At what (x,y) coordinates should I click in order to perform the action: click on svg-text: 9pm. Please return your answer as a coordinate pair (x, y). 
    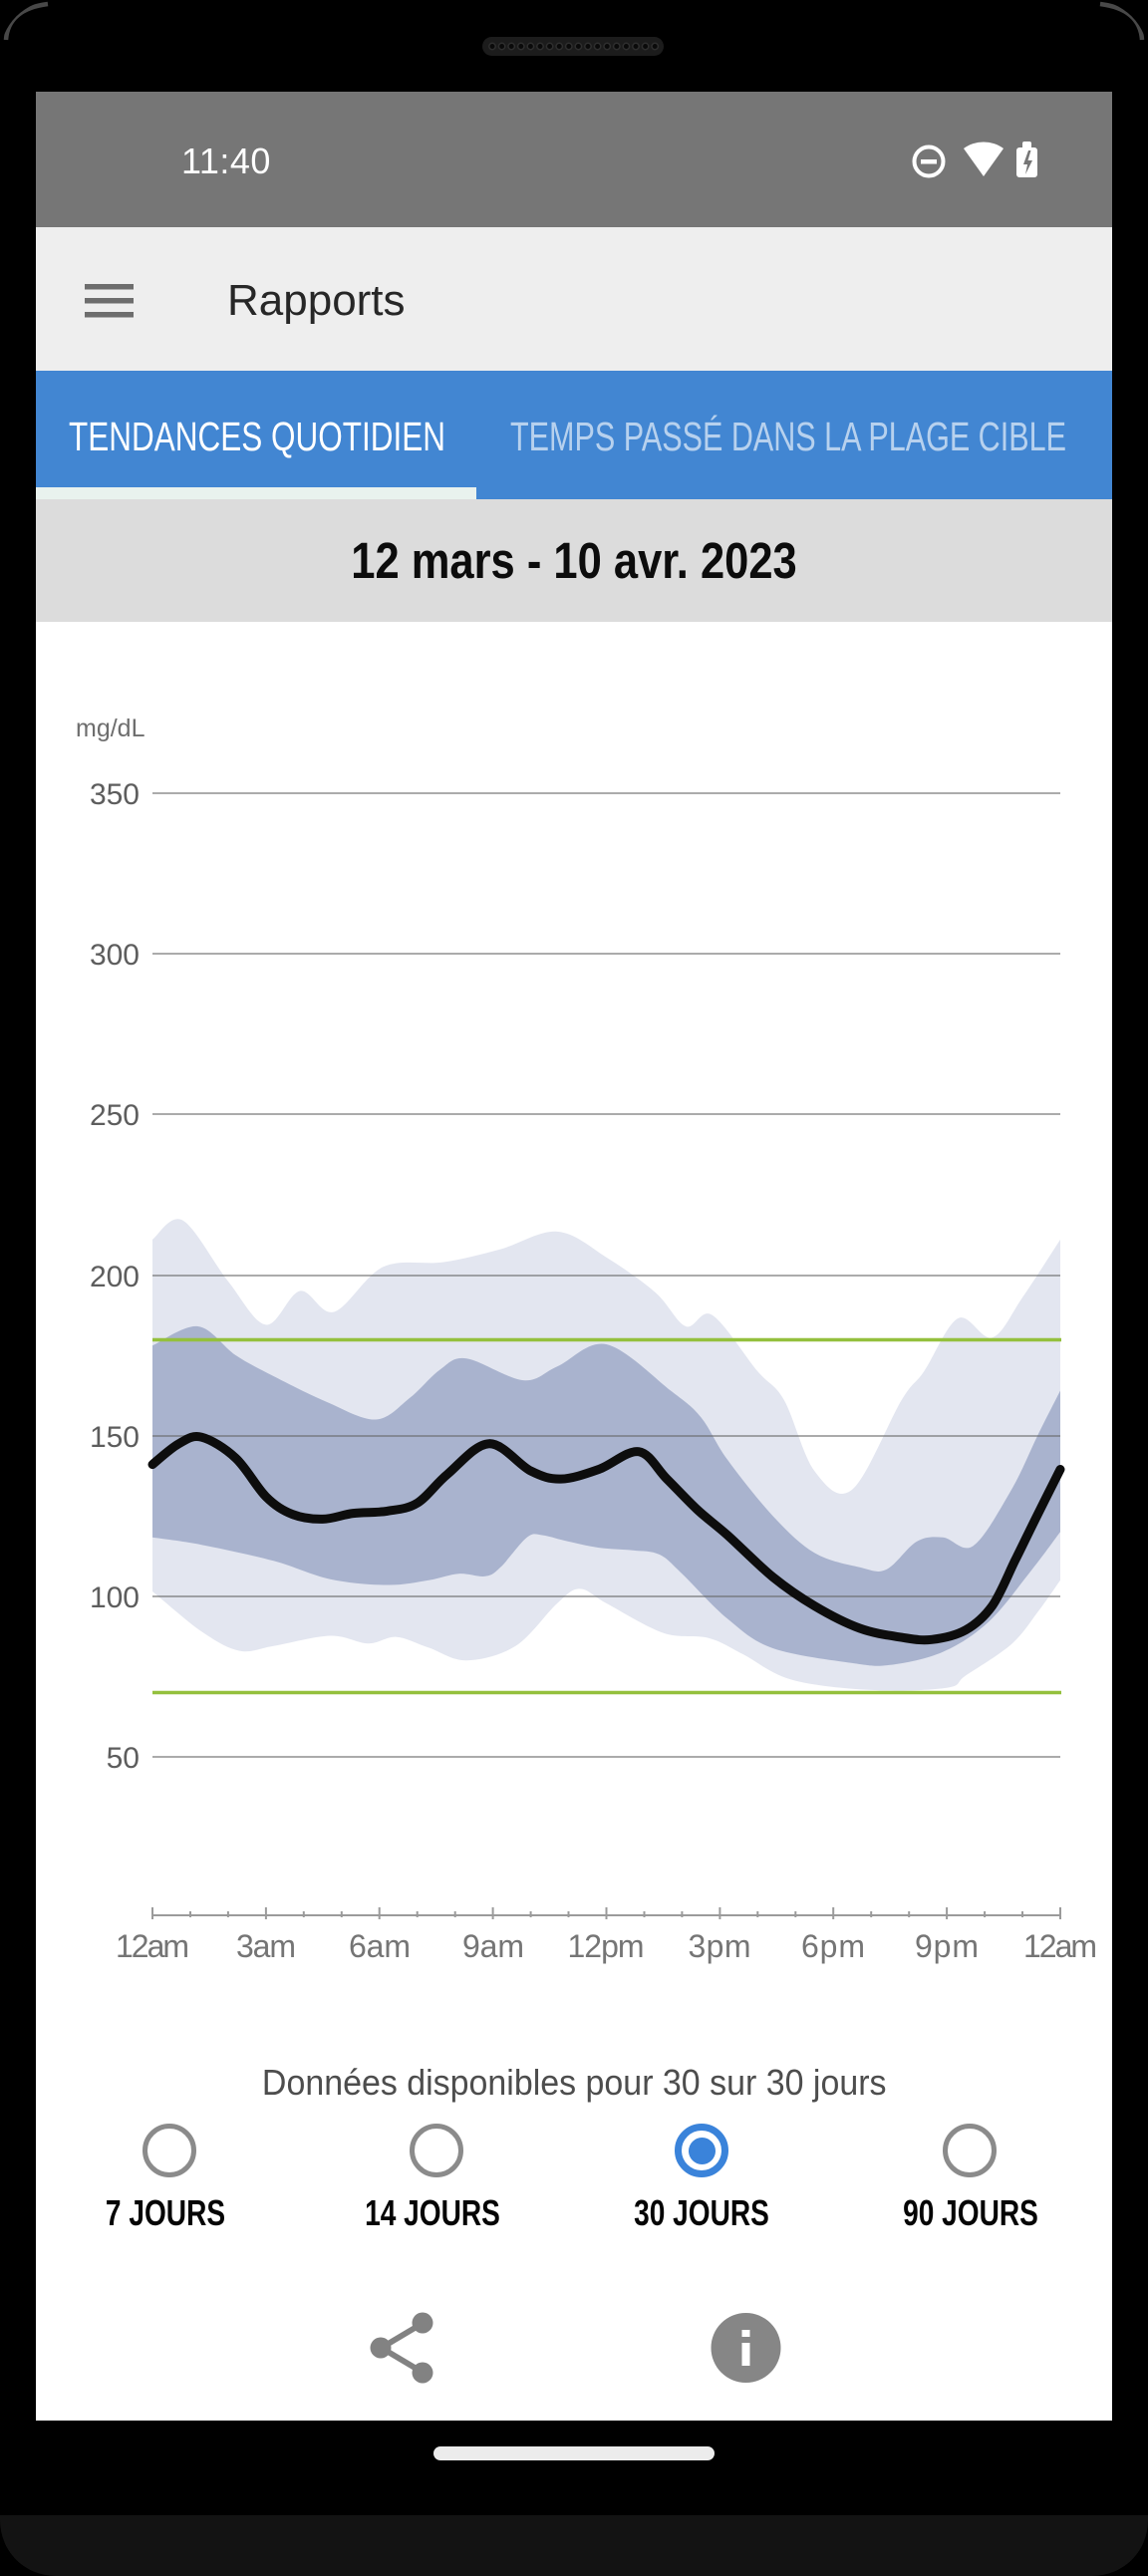
    Looking at the image, I should click on (947, 1946).